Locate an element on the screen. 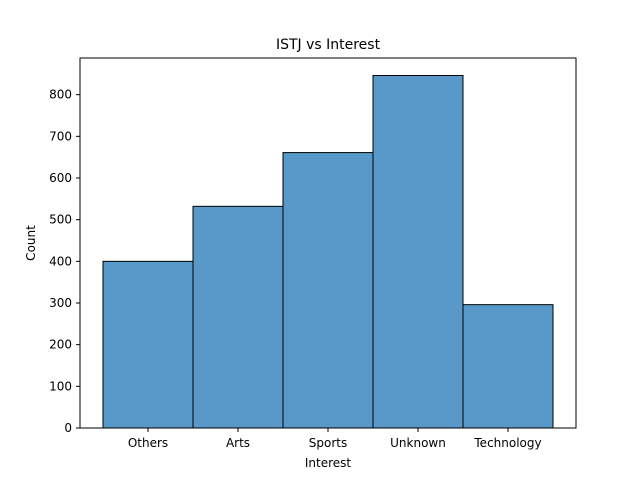  y-tick-label: 700 is located at coordinates (60, 136).